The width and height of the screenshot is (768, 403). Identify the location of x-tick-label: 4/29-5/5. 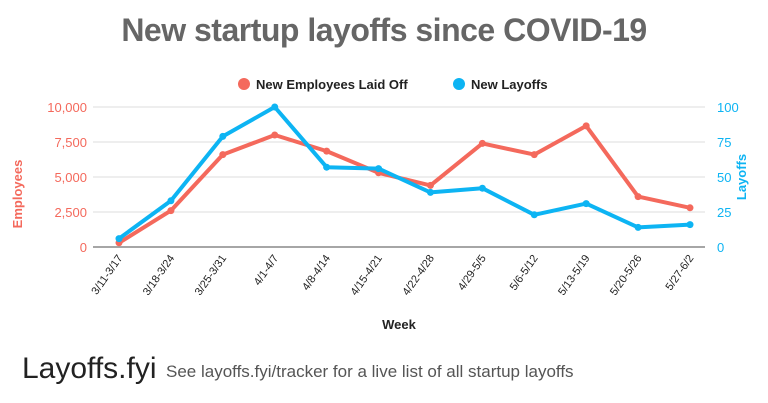
(472, 273).